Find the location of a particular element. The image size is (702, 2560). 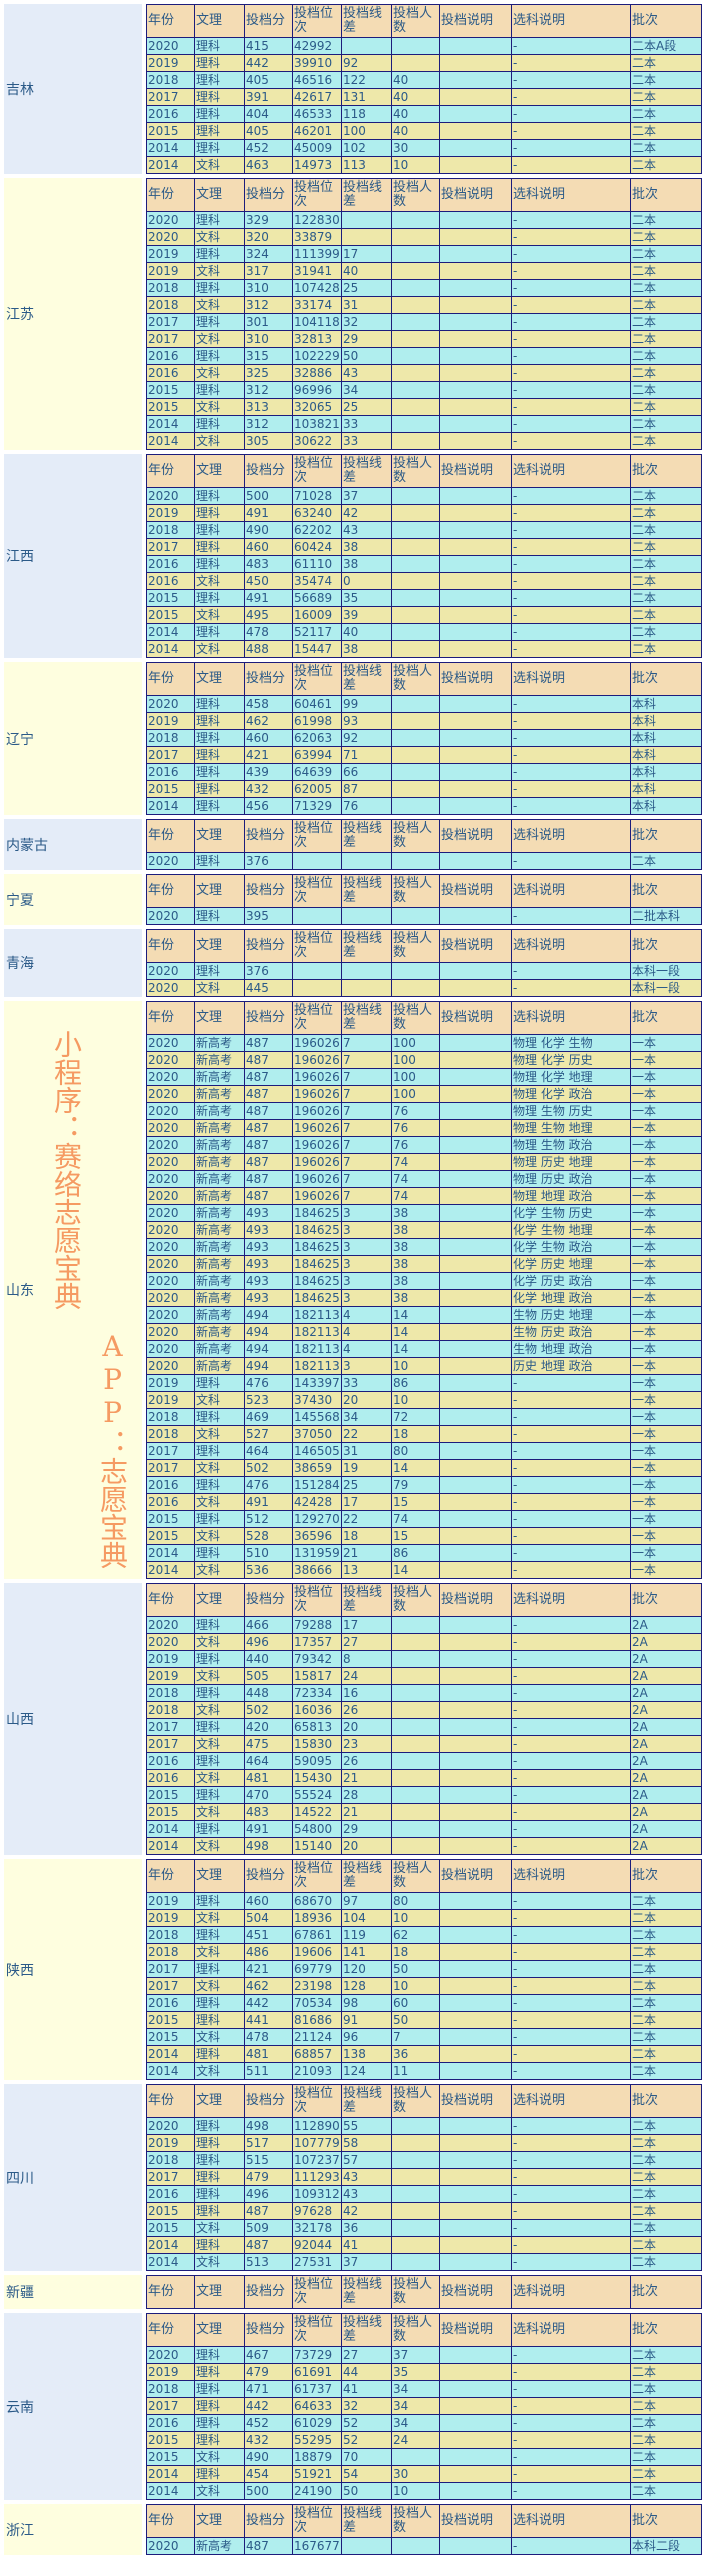

cell-score: 493 is located at coordinates (268, 1298).